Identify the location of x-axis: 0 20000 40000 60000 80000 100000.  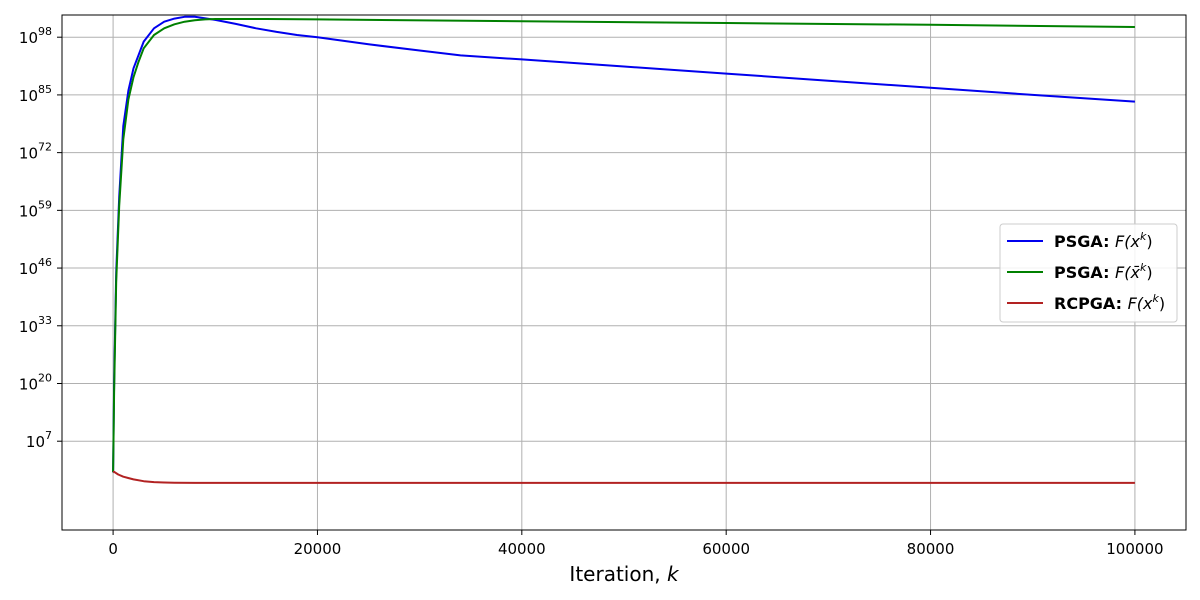
(636, 544).